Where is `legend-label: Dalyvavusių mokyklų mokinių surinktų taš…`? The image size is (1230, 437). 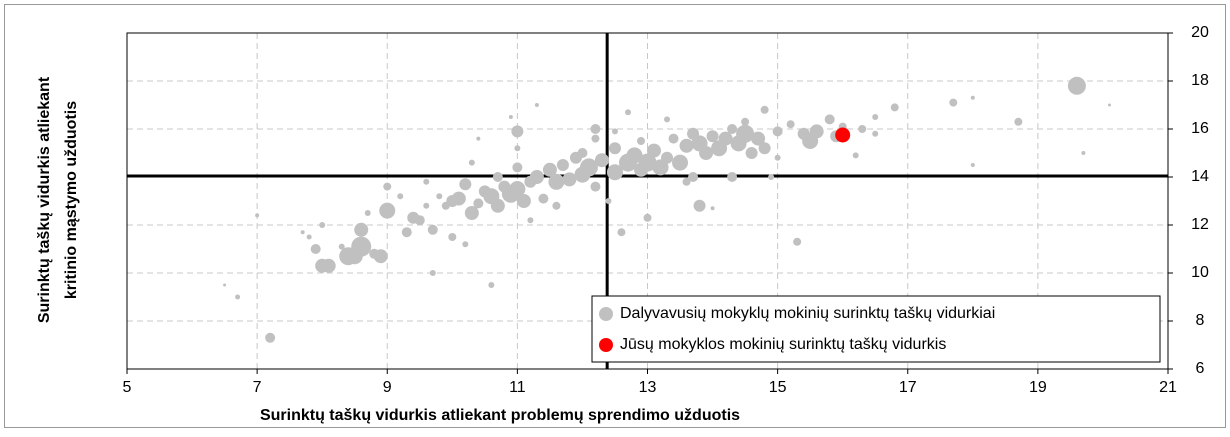
legend-label: Dalyvavusių mokyklų mokinių surinktų taš… is located at coordinates (807, 313).